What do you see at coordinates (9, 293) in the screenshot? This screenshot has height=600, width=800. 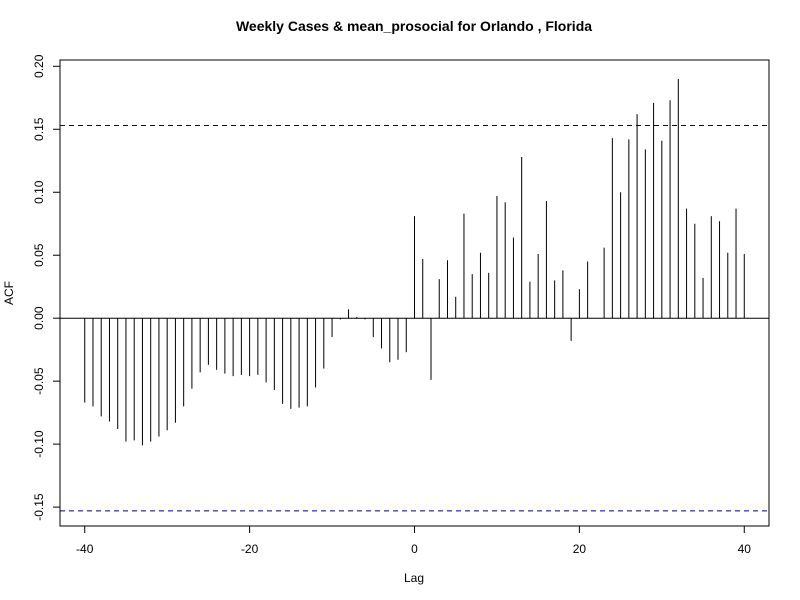 I see `y-axis-label: ACF` at bounding box center [9, 293].